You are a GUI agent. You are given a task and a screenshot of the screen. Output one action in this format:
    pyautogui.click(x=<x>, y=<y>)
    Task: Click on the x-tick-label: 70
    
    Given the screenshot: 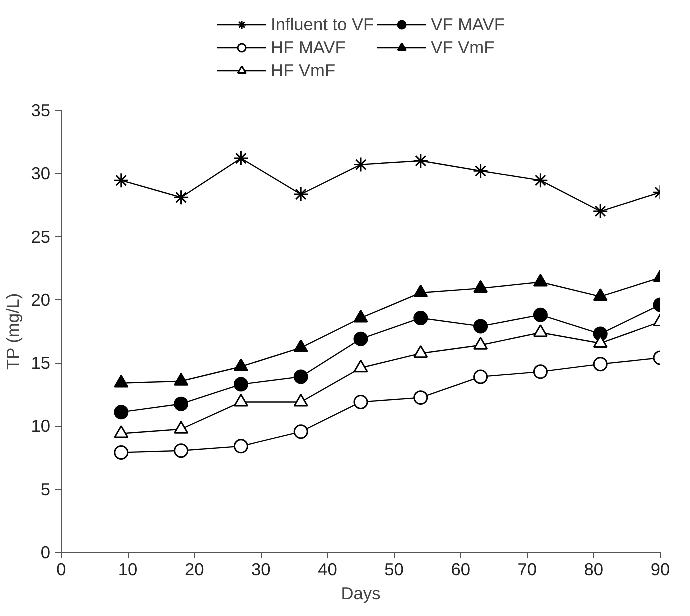 What is the action you would take?
    pyautogui.click(x=528, y=570)
    